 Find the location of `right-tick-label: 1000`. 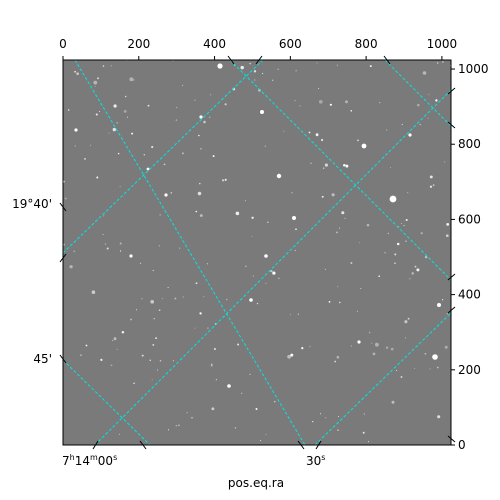

right-tick-label: 1000 is located at coordinates (473, 69).